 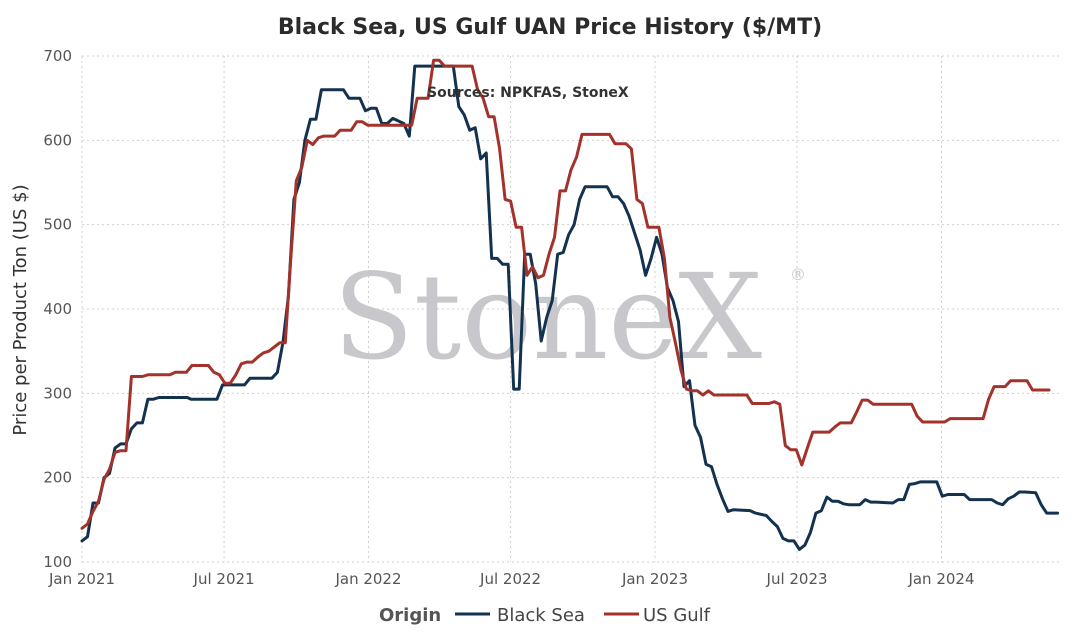 I want to click on watermark-registered-mark: ®, so click(x=798, y=274).